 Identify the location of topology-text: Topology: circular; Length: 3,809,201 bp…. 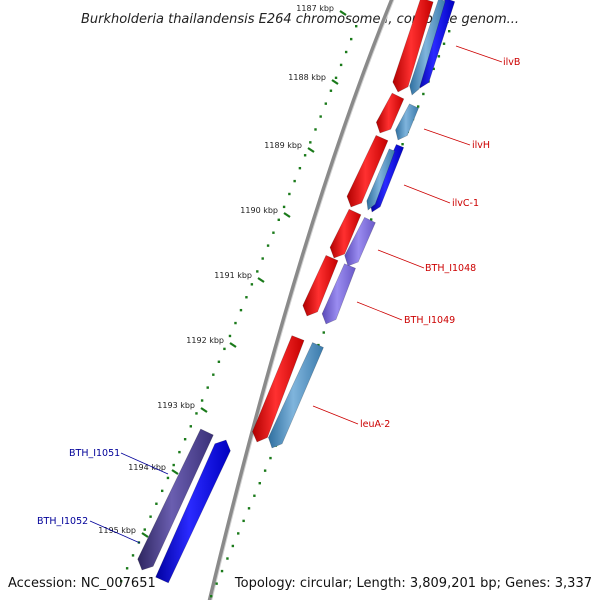
(413, 583).